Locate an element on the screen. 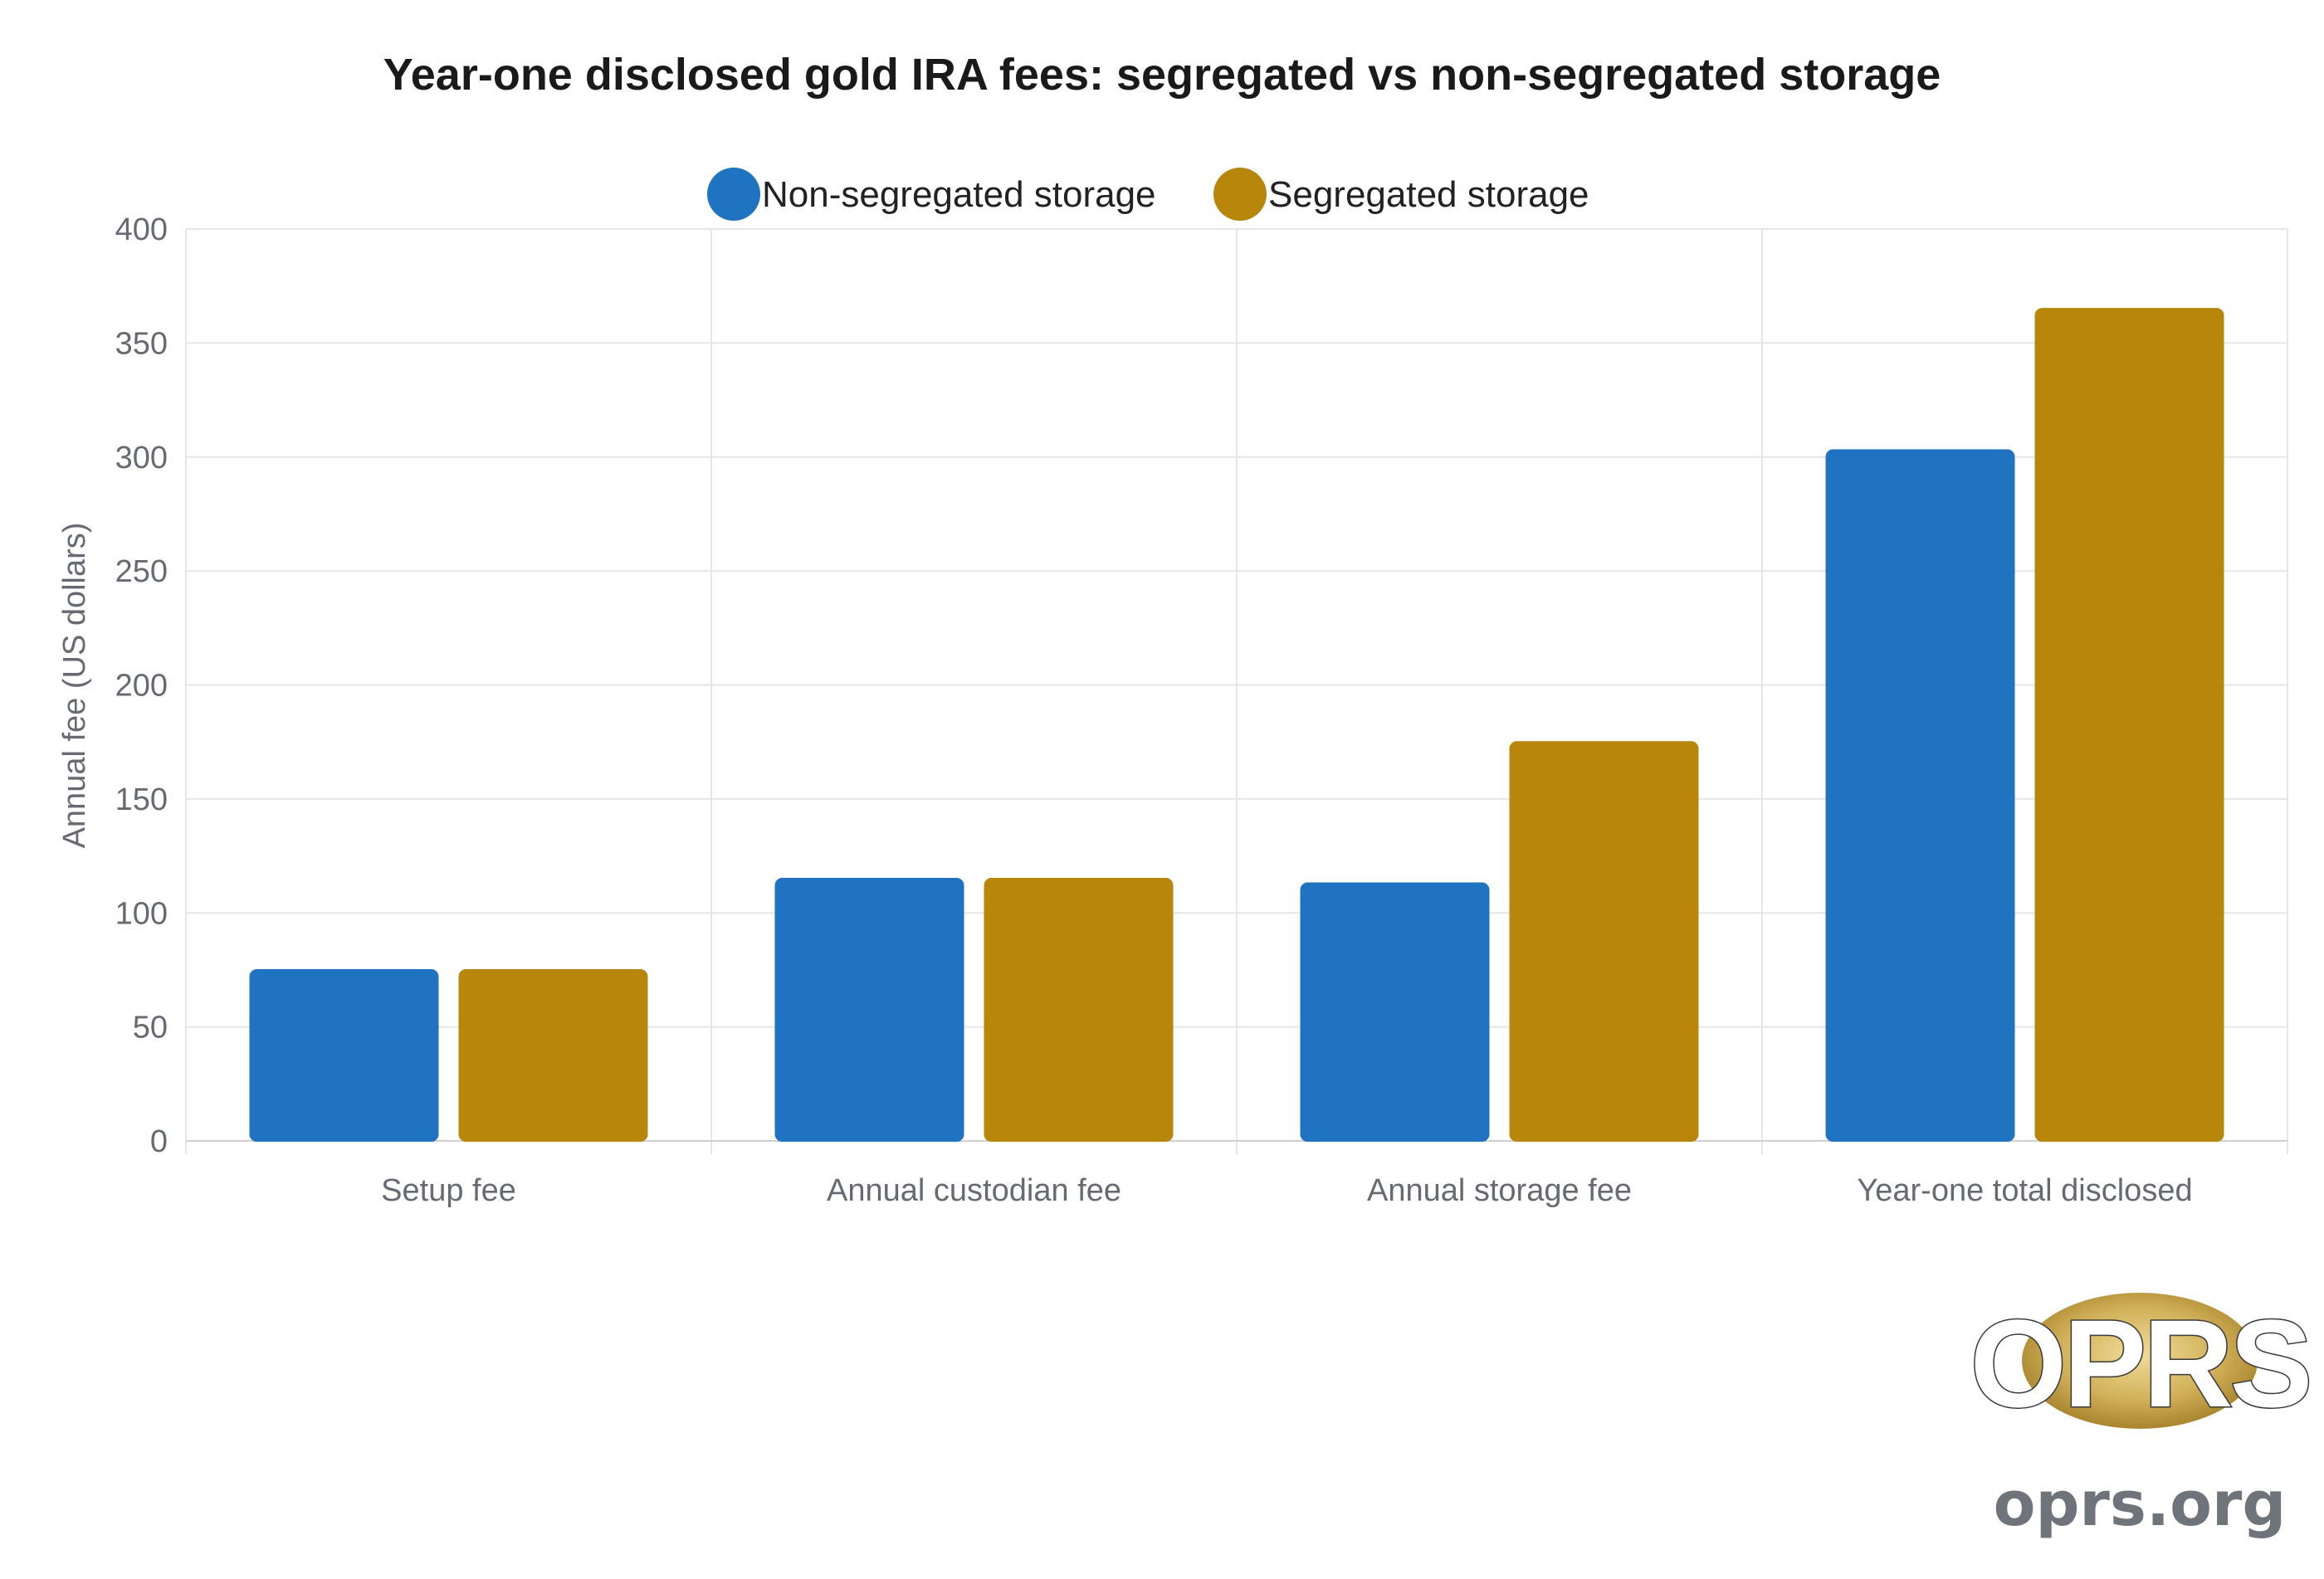 The image size is (2324, 1579). y-tick-label: 50 is located at coordinates (150, 1028).